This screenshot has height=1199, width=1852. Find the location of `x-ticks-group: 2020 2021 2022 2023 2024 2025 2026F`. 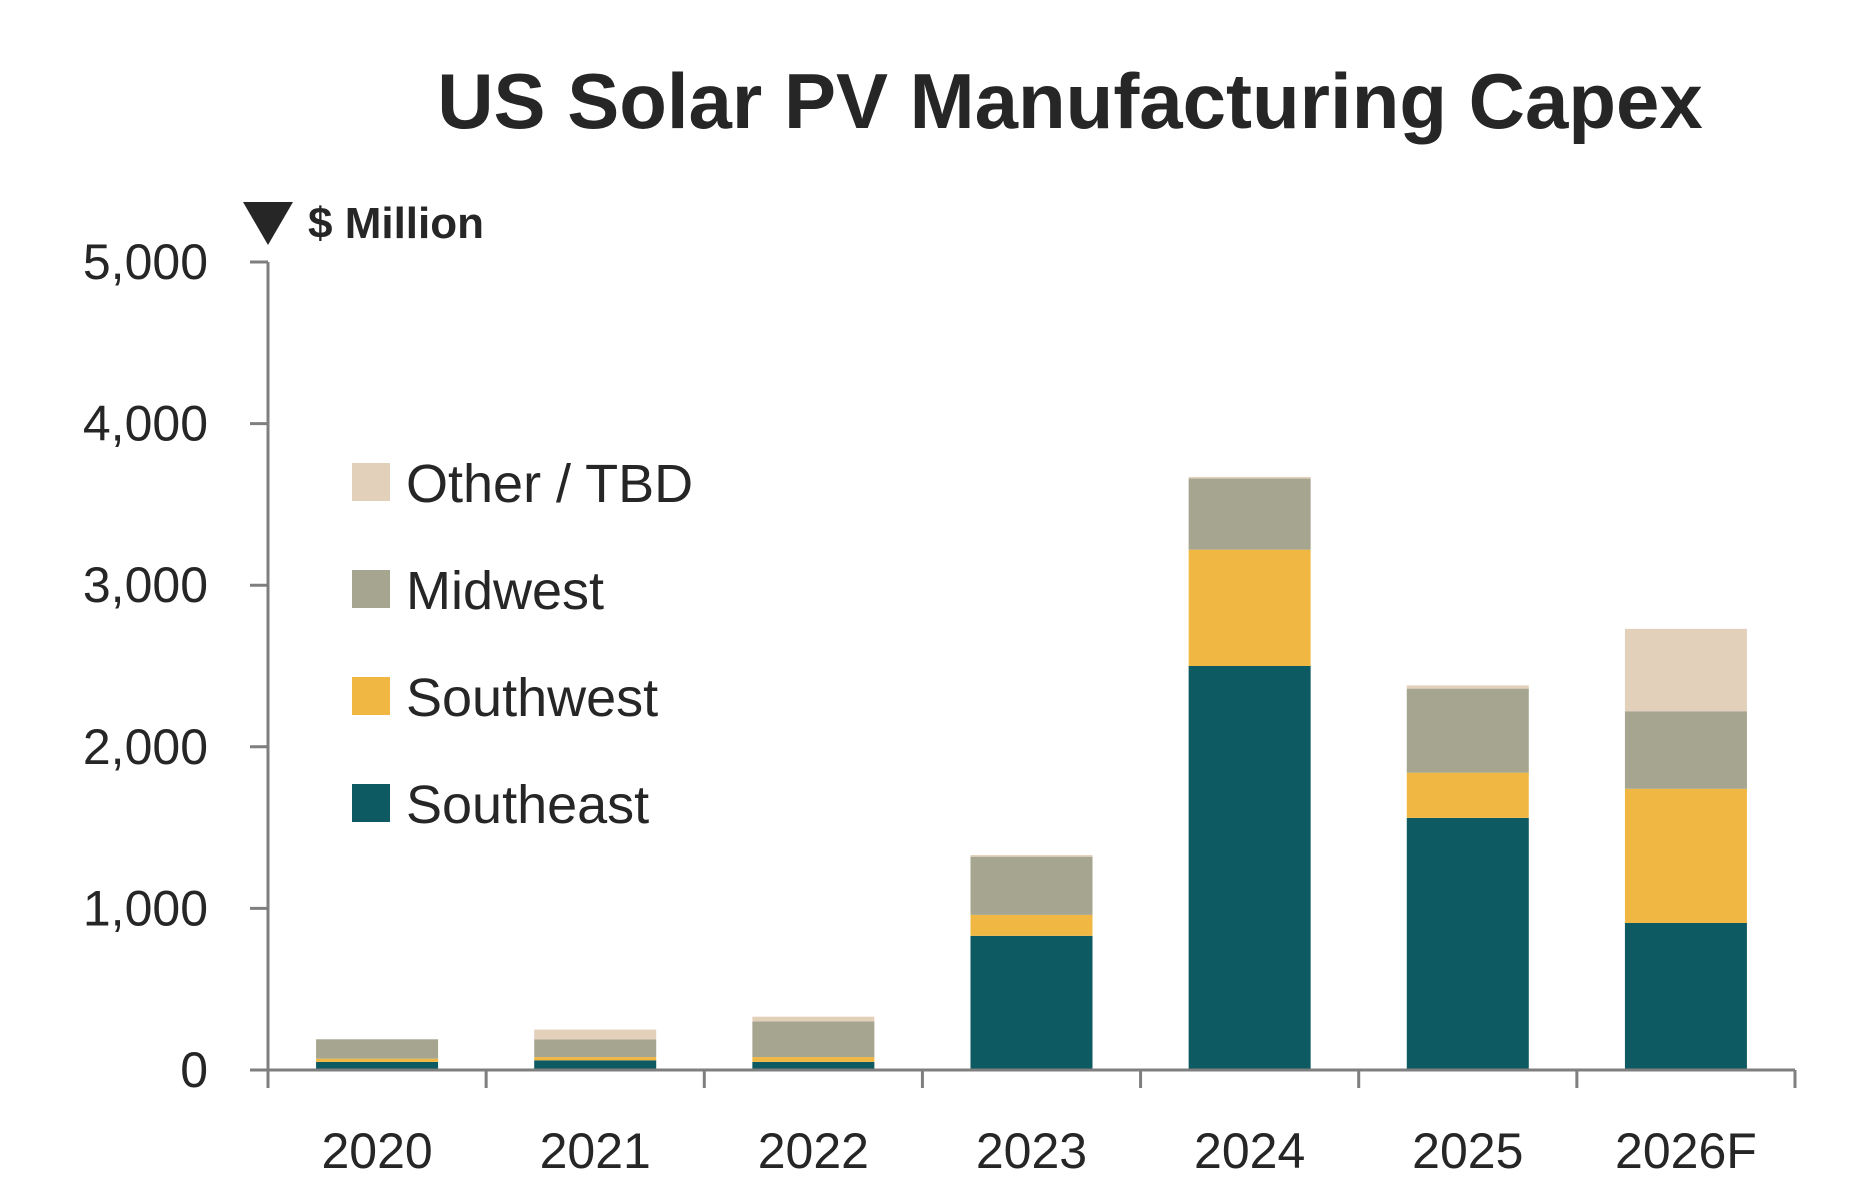

x-ticks-group: 2020 2021 2022 2023 2024 2025 2026F is located at coordinates (1031, 1124).